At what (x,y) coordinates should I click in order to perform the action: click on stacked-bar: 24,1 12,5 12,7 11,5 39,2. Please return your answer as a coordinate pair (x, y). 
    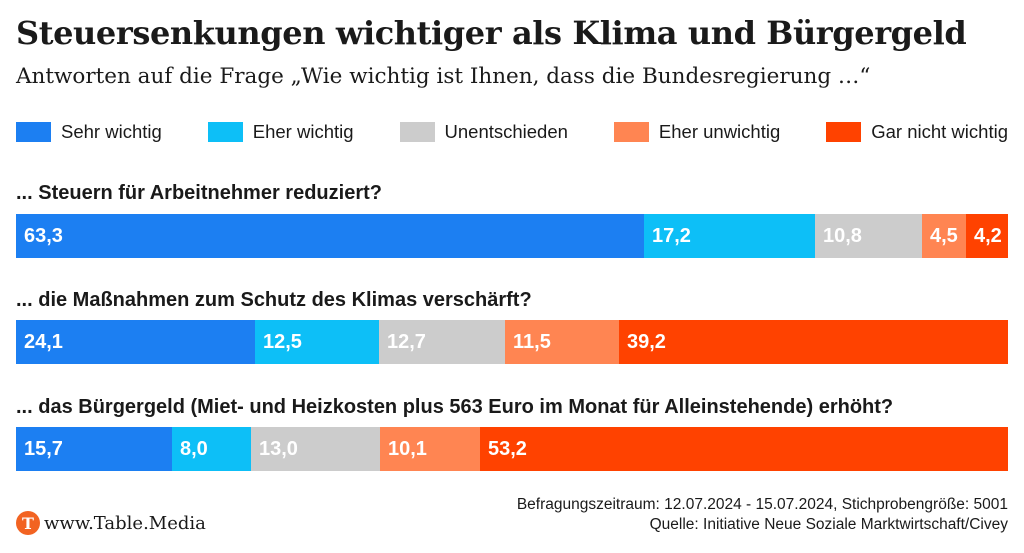
    Looking at the image, I should click on (512, 342).